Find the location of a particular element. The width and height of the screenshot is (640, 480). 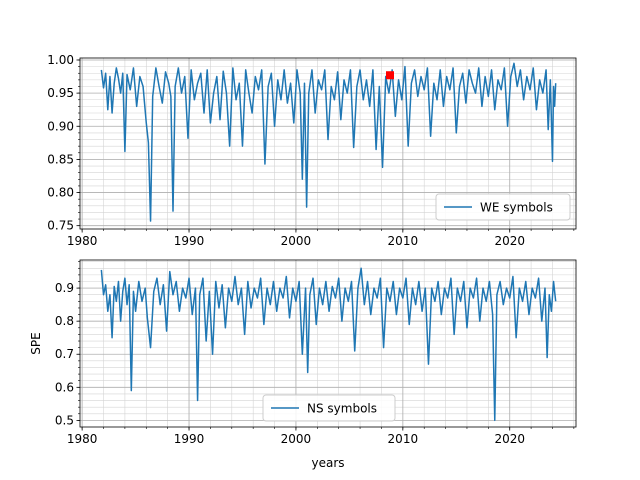

data-point-marker is located at coordinates (390, 75).